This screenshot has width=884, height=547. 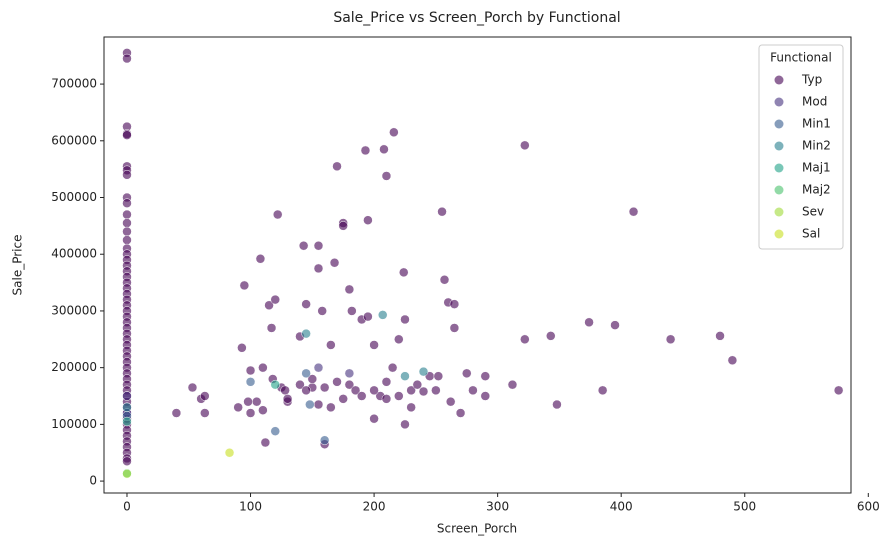 What do you see at coordinates (621, 507) in the screenshot?
I see `x-tick-label: 400` at bounding box center [621, 507].